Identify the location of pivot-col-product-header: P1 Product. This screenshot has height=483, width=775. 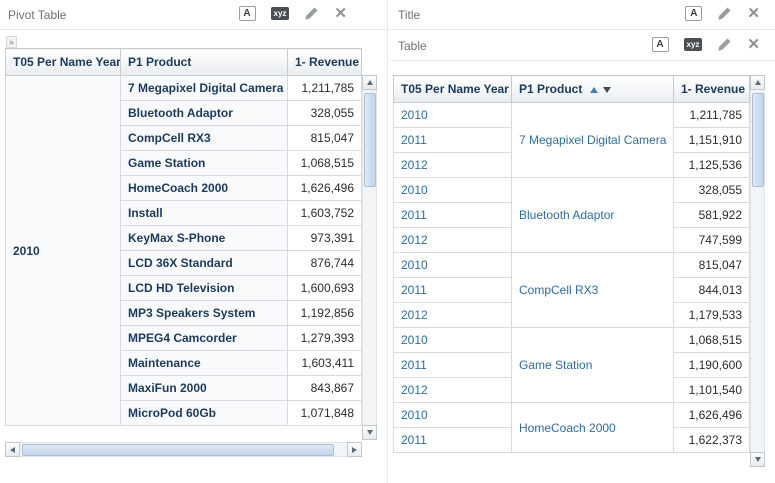
(204, 62).